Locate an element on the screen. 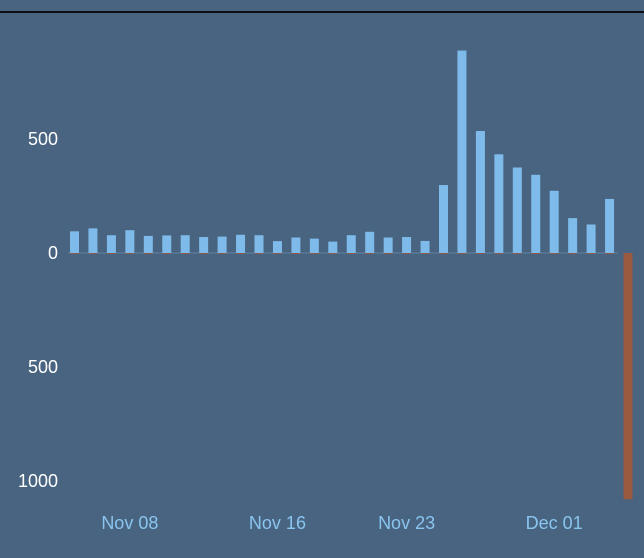 Image resolution: width=644 pixels, height=558 pixels. x-tick-label: Nov 08 is located at coordinates (129, 523).